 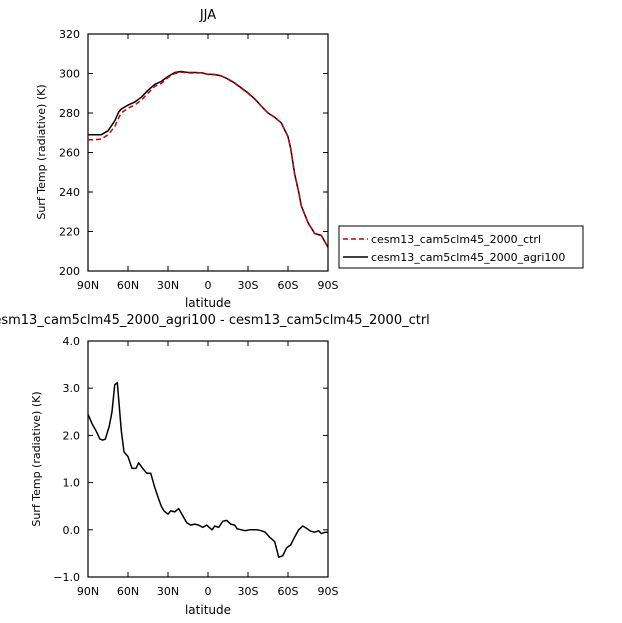 I want to click on top-y-tick-label: 220, so click(x=69, y=232).